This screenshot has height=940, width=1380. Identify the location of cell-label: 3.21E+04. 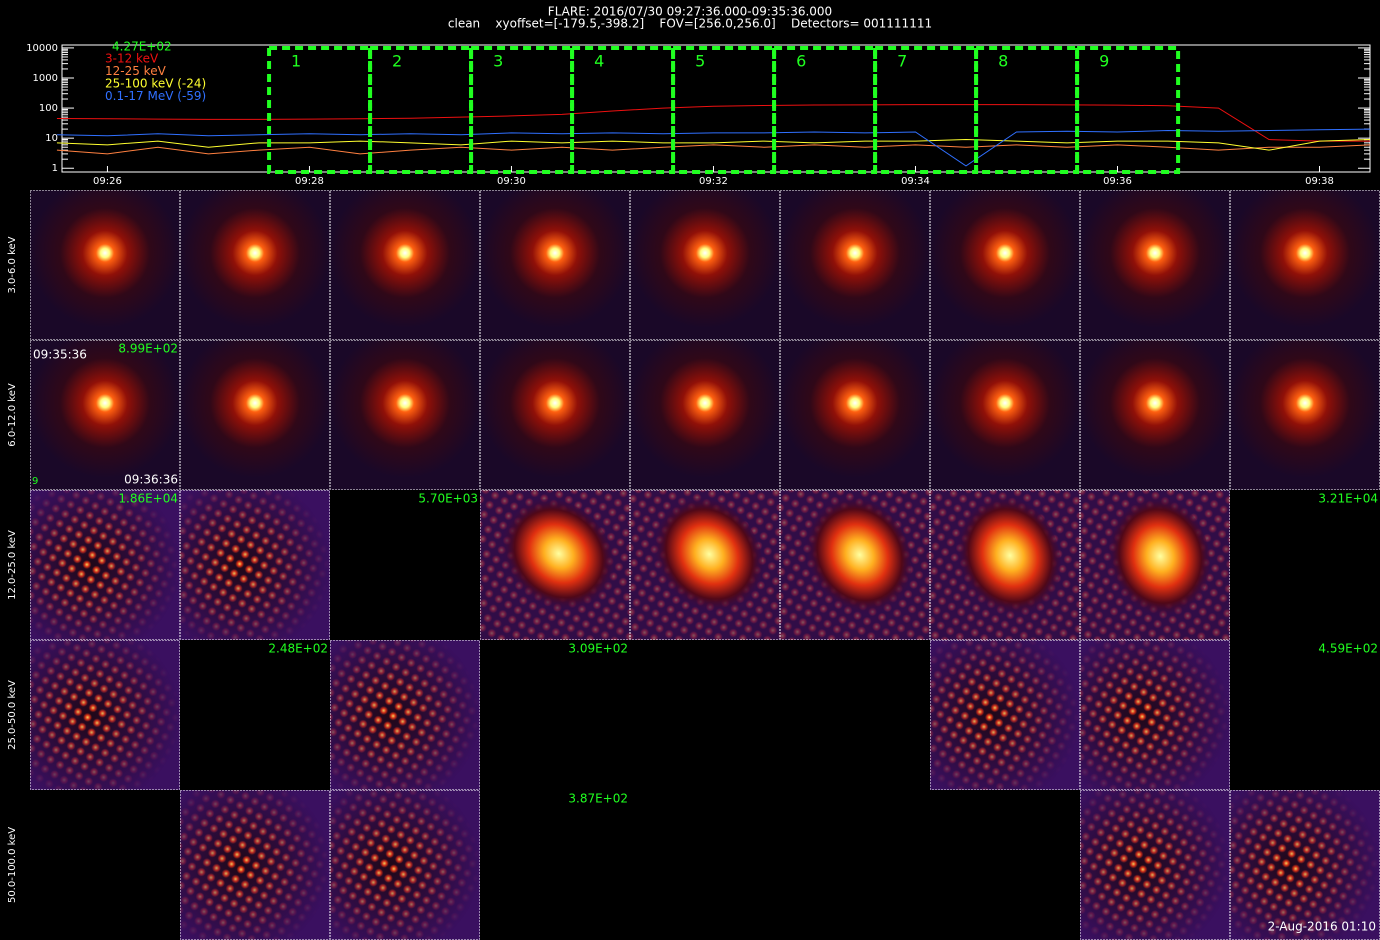
(1348, 499).